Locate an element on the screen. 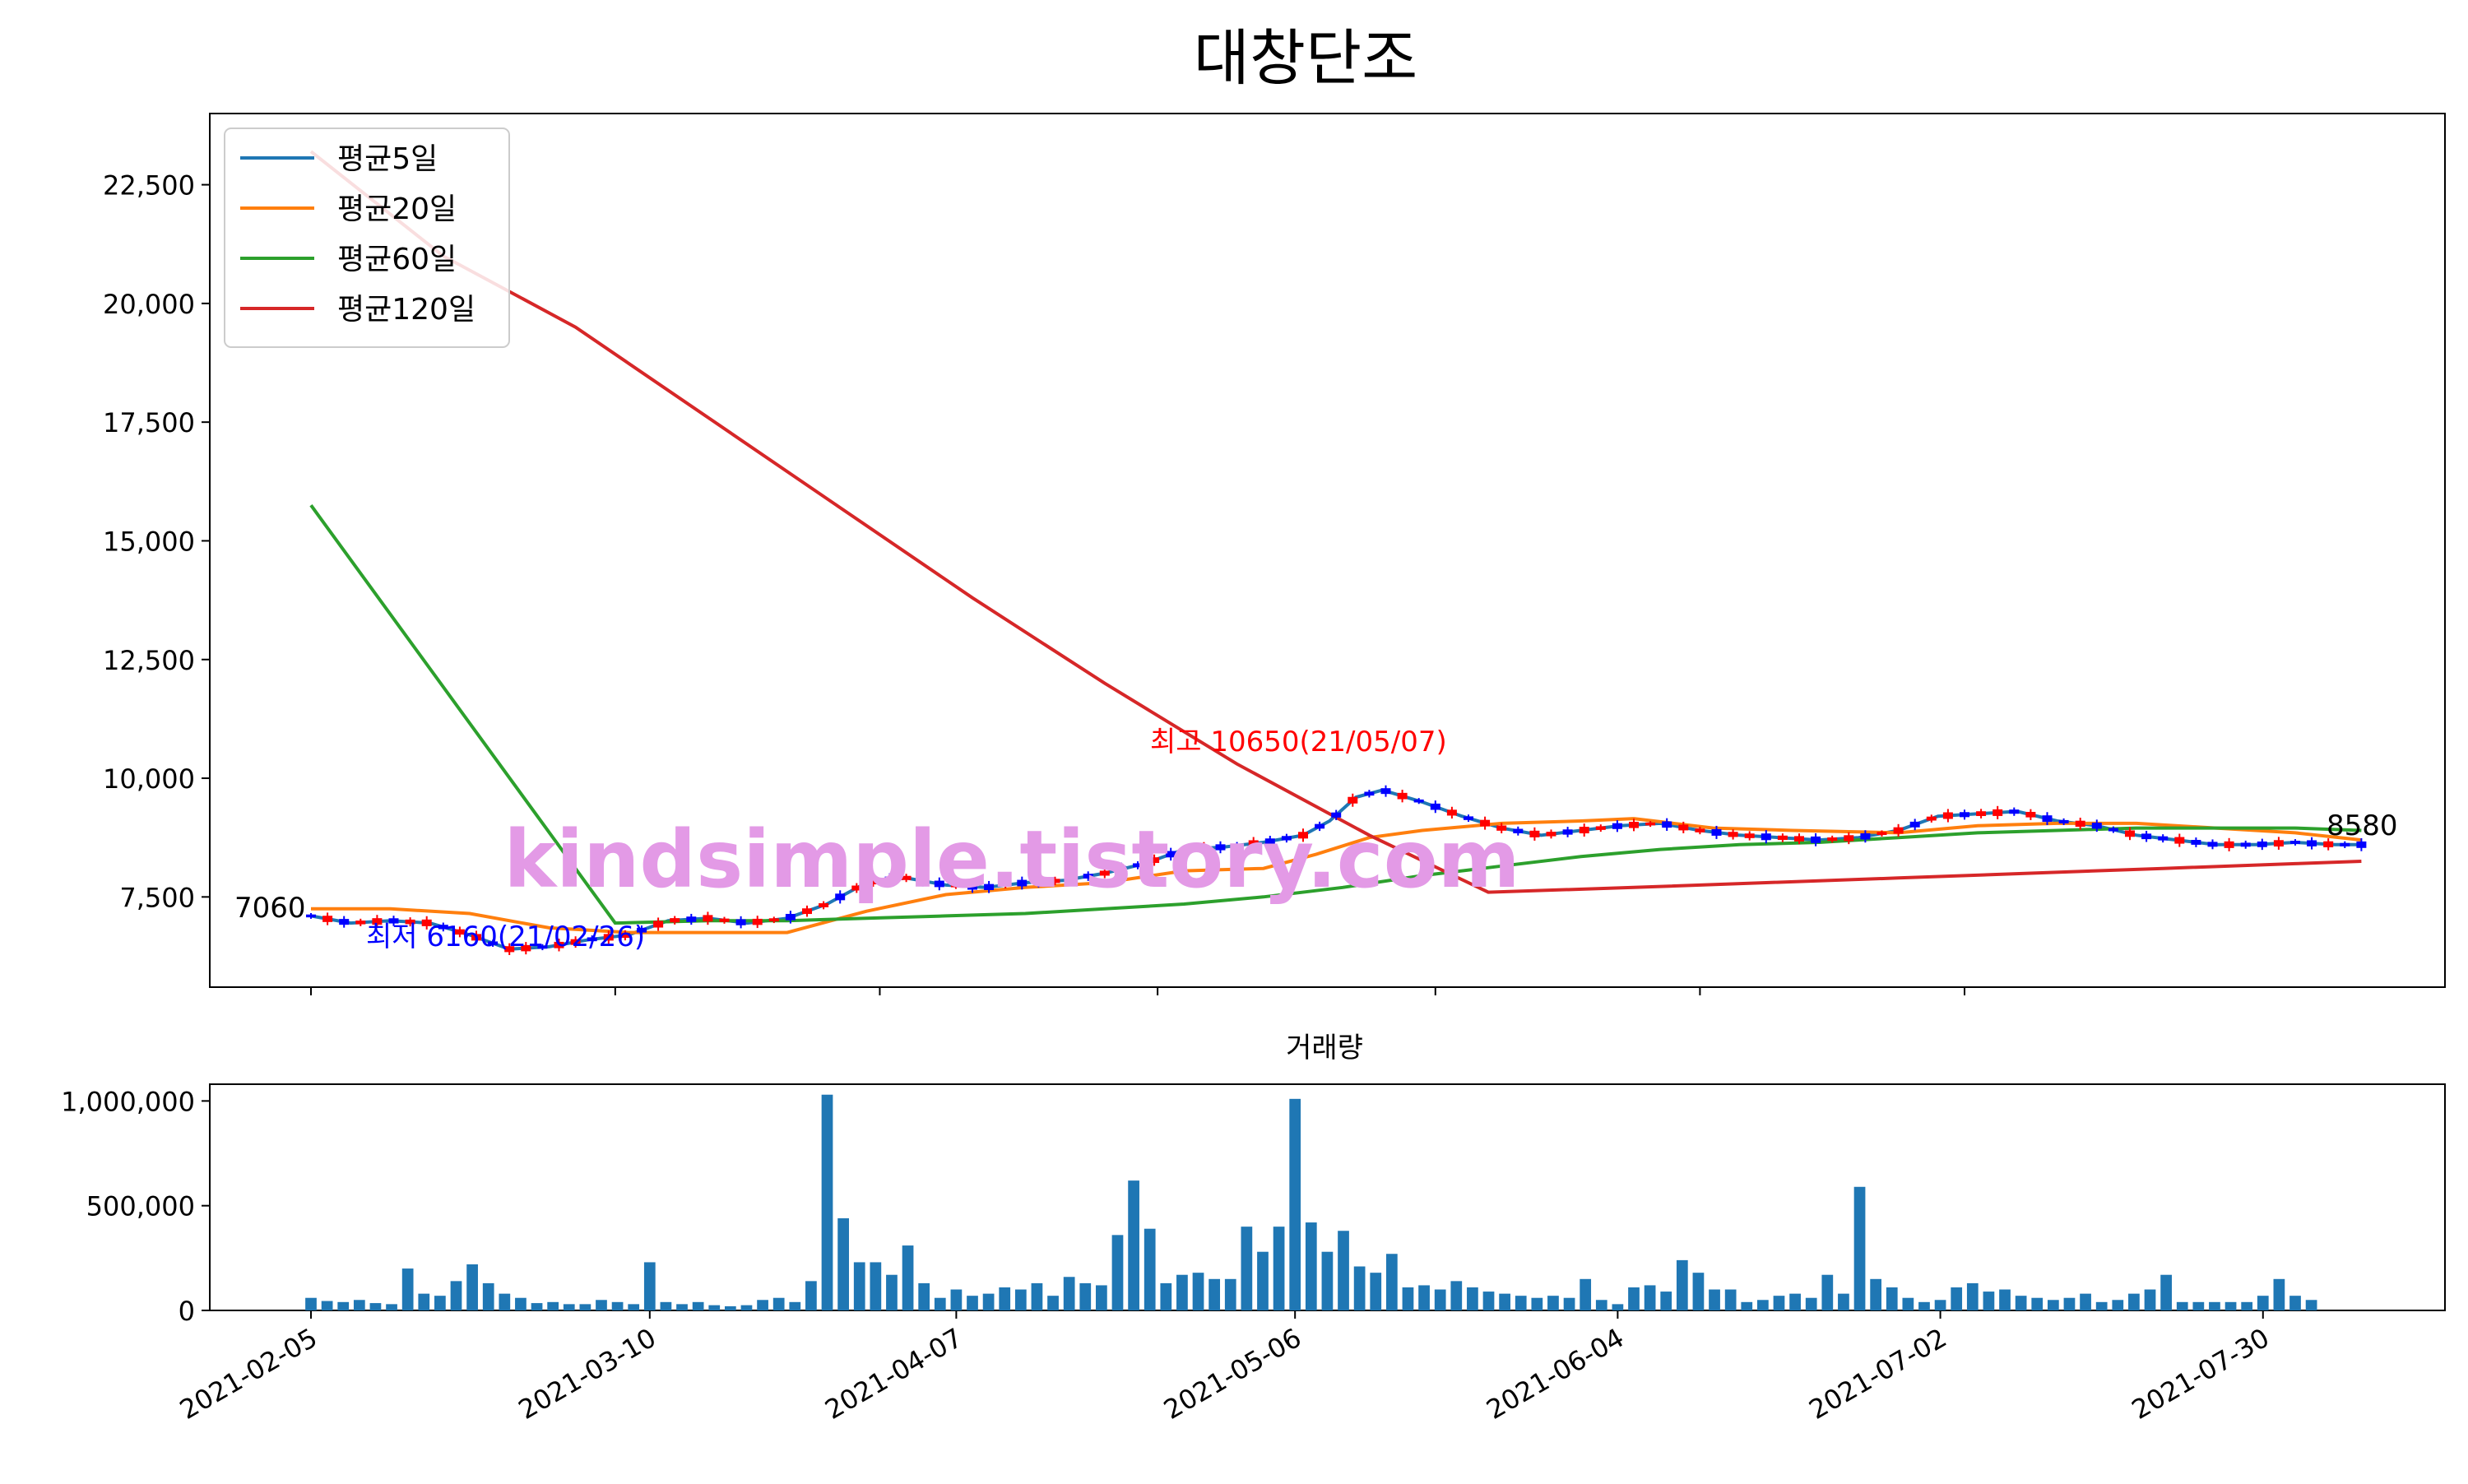  watermark-text: kindsimple.tistory.com is located at coordinates (1011, 860).